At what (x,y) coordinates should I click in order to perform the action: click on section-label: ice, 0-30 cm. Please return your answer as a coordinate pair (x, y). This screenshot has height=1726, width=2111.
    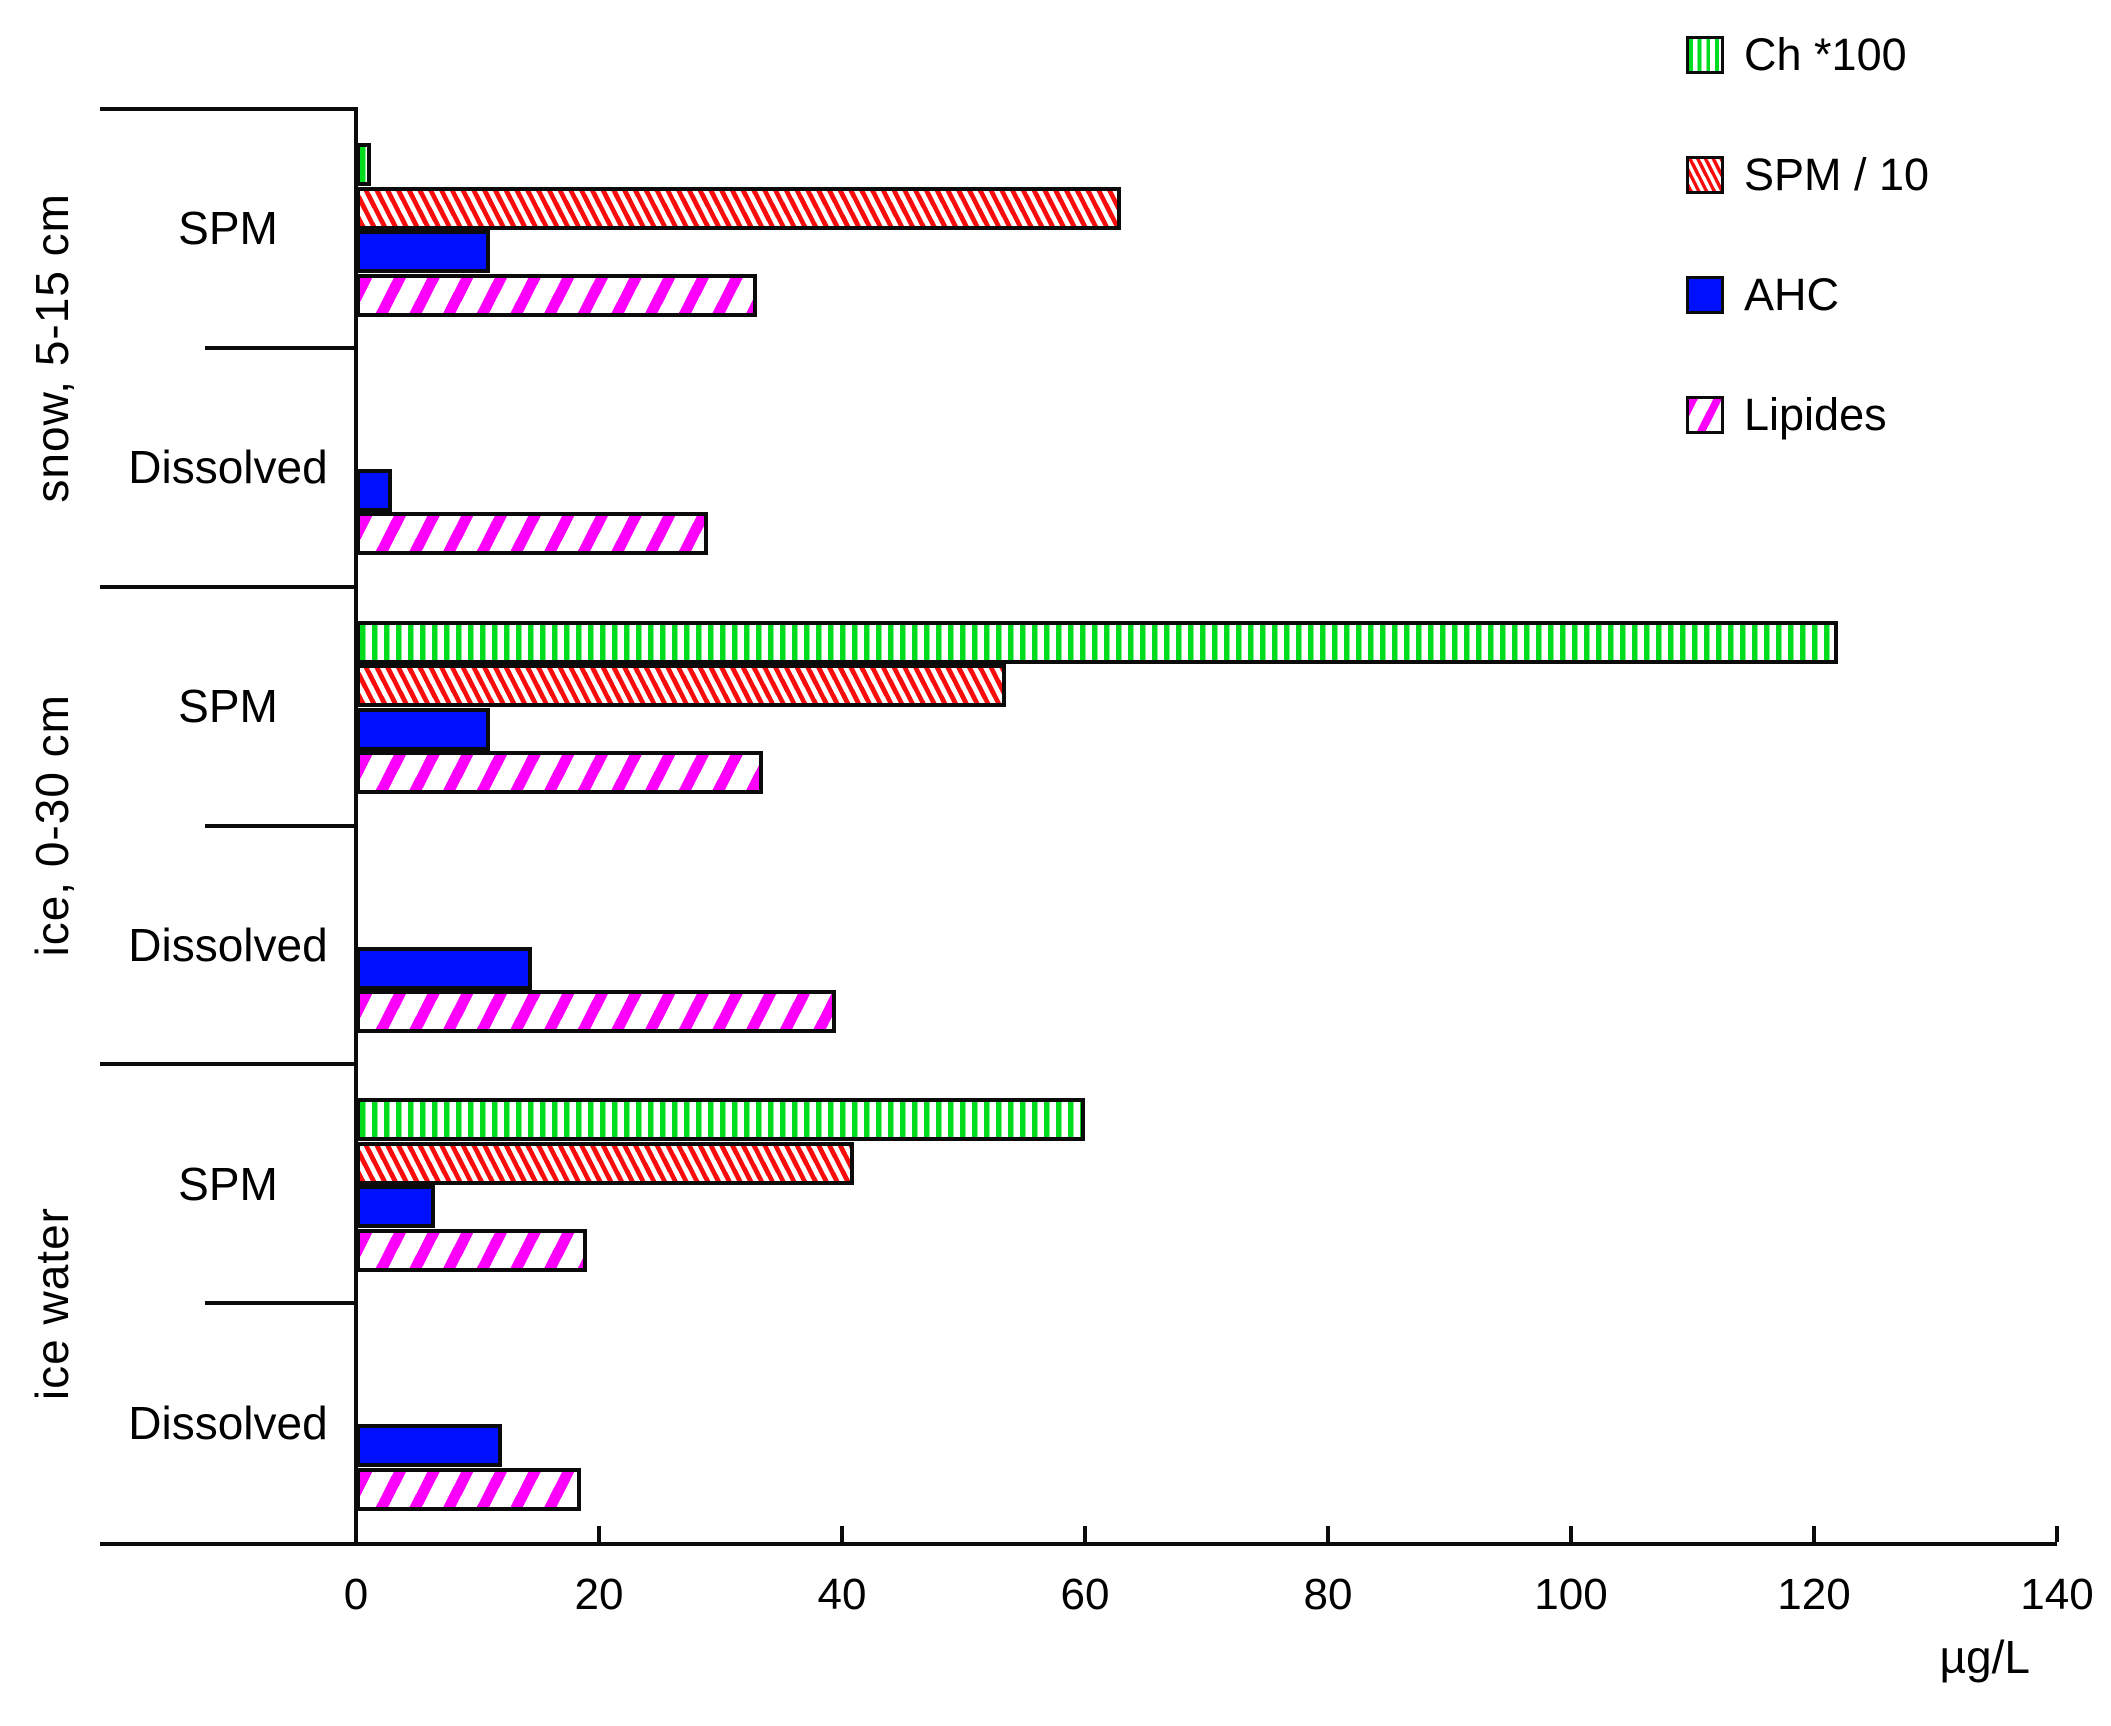
    Looking at the image, I should click on (52, 826).